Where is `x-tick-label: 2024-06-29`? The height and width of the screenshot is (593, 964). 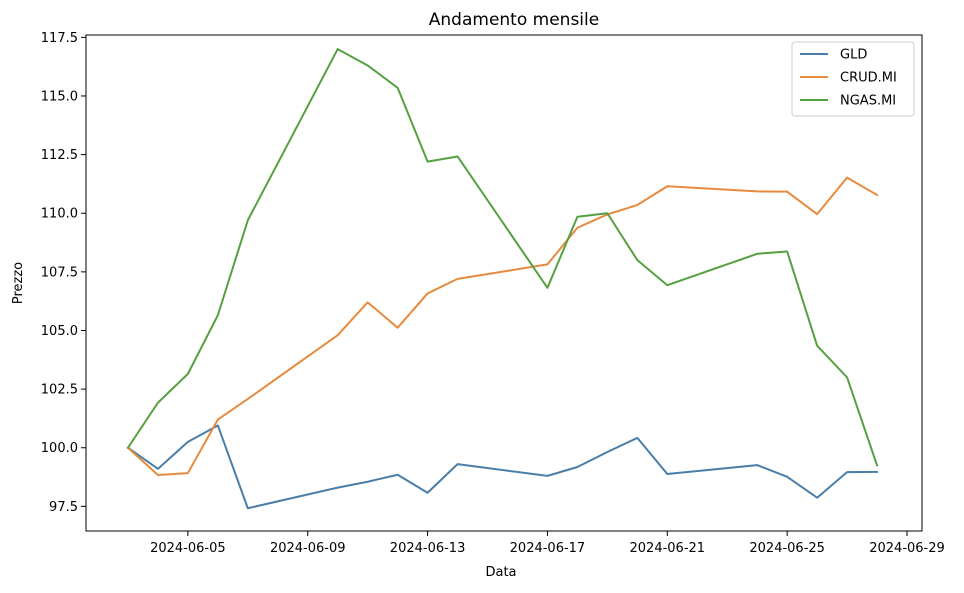 x-tick-label: 2024-06-29 is located at coordinates (907, 548).